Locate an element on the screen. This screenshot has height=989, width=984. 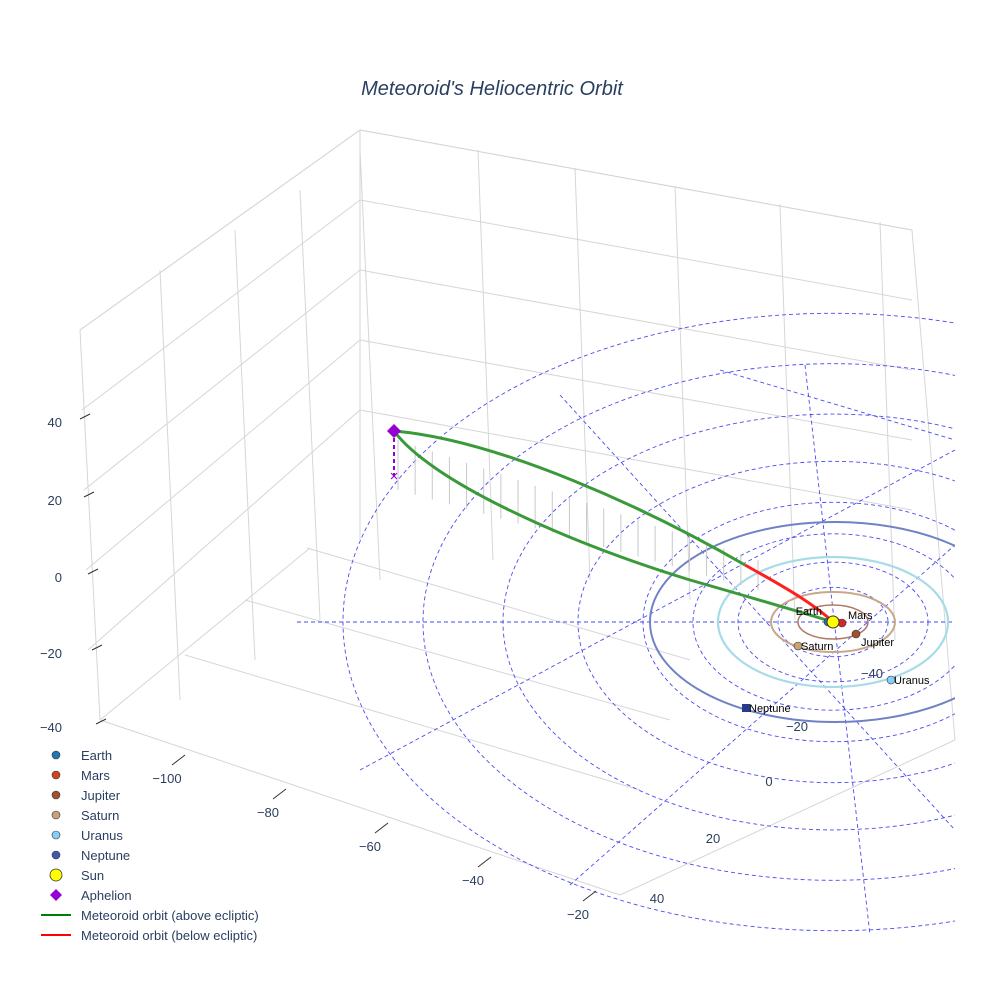
y-tick-label: −40 is located at coordinates (872, 673).